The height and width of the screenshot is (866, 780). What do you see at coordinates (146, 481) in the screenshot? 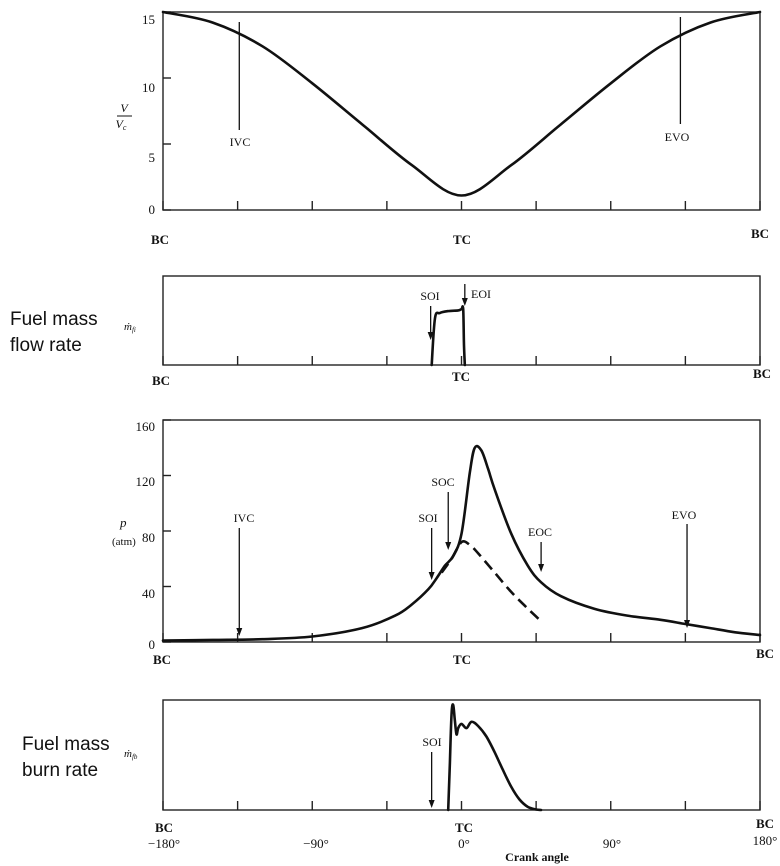
I see `pressure-ytick-label-3: 120` at bounding box center [146, 481].